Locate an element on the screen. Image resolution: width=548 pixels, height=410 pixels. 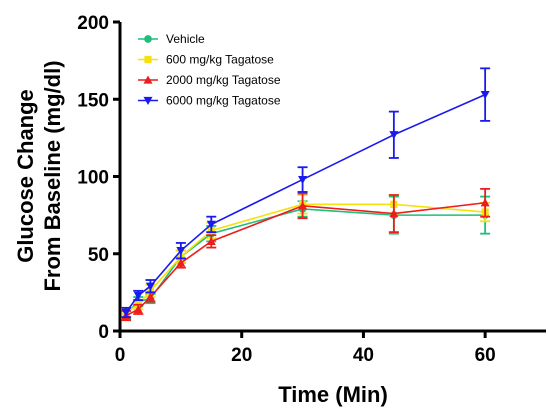
legend-label: 600 mg/kg Tagatose is located at coordinates (220, 60).